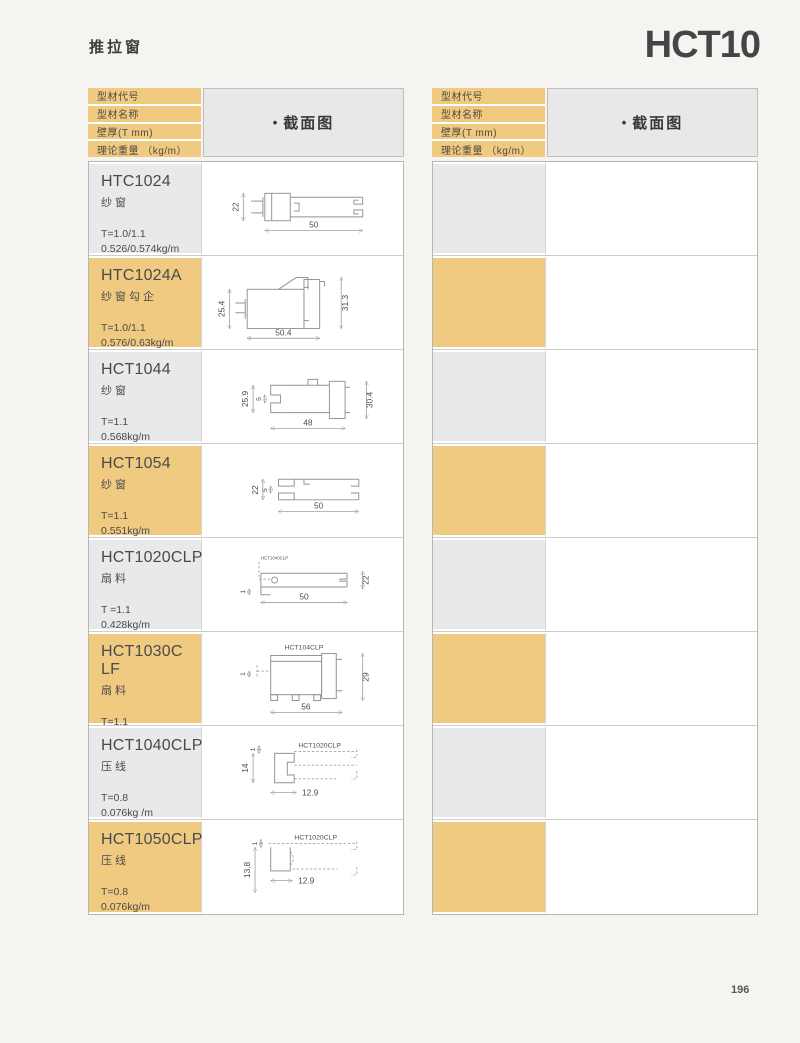 The image size is (800, 1043). I want to click on table-header: 型材代号 型材名称 壁厚(T mm) 理论重量 （kg/m） • 截面图, so click(246, 122).